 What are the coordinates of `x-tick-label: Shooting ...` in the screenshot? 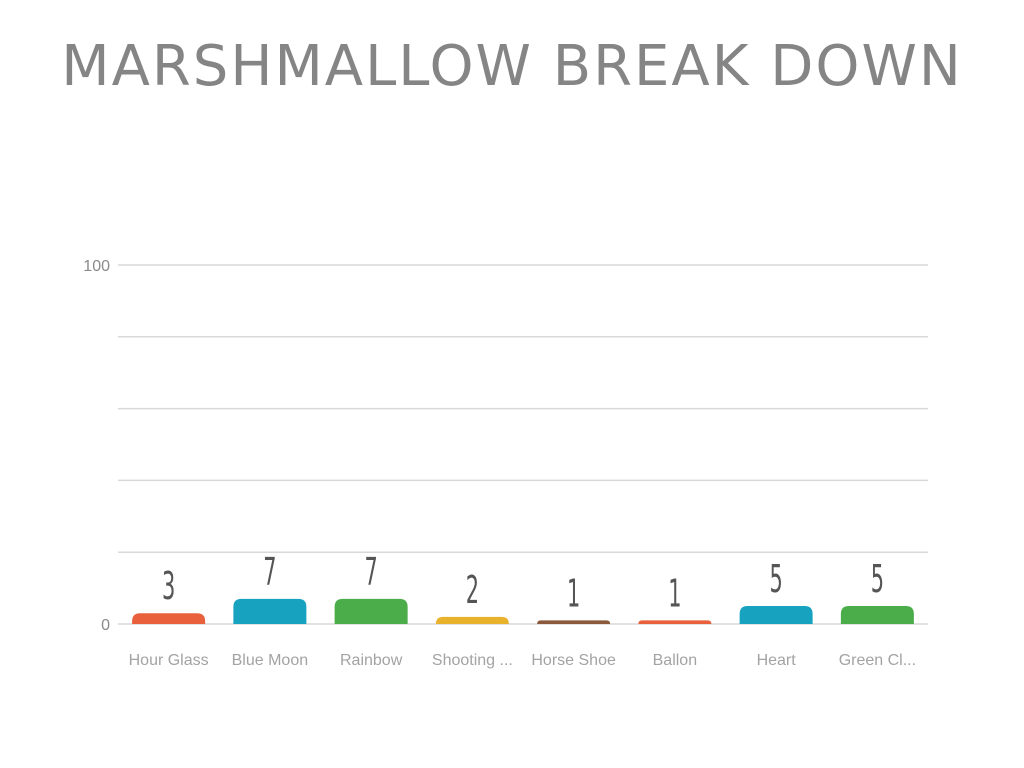 It's located at (472, 660).